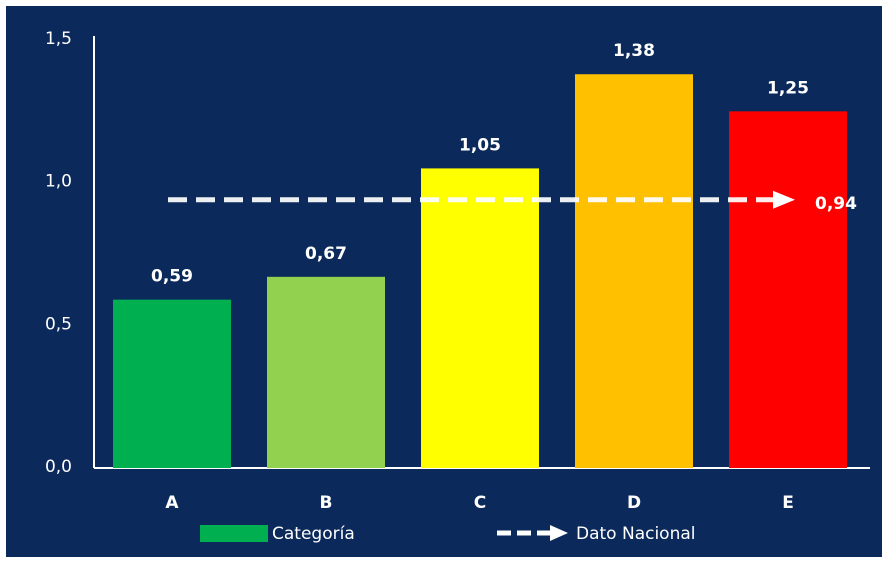 Image resolution: width=888 pixels, height=563 pixels. I want to click on data-label: 1,05, so click(480, 145).